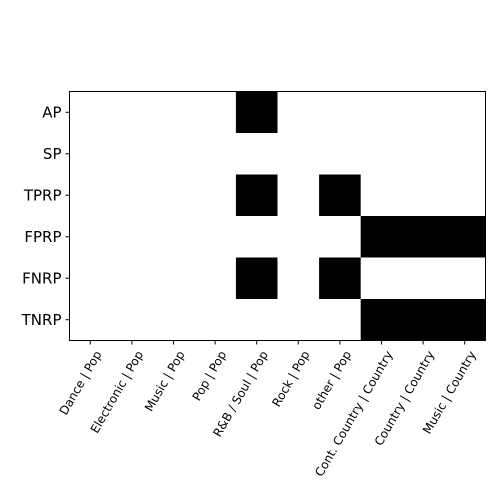 Image resolution: width=500 pixels, height=500 pixels. What do you see at coordinates (42, 237) in the screenshot?
I see `y-tick-label: FPRP` at bounding box center [42, 237].